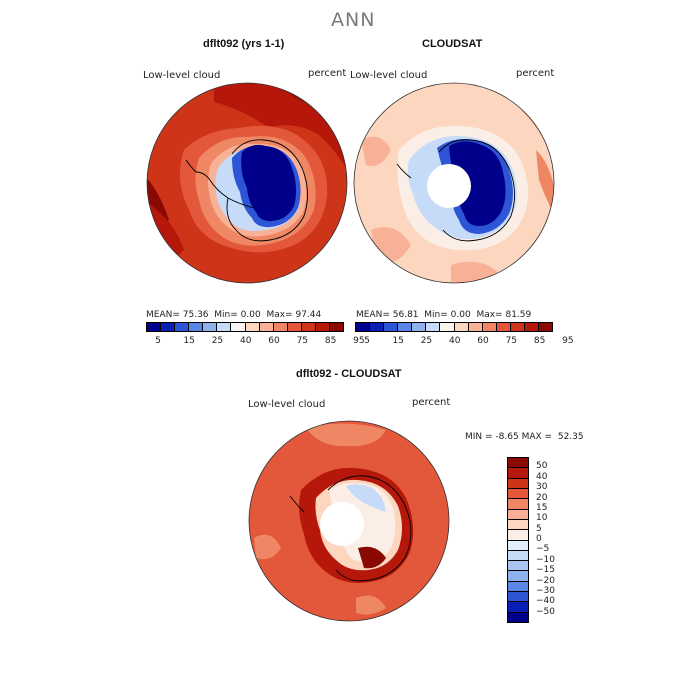 This screenshot has width=700, height=700. I want to click on min-label: MIN =, so click(479, 437).